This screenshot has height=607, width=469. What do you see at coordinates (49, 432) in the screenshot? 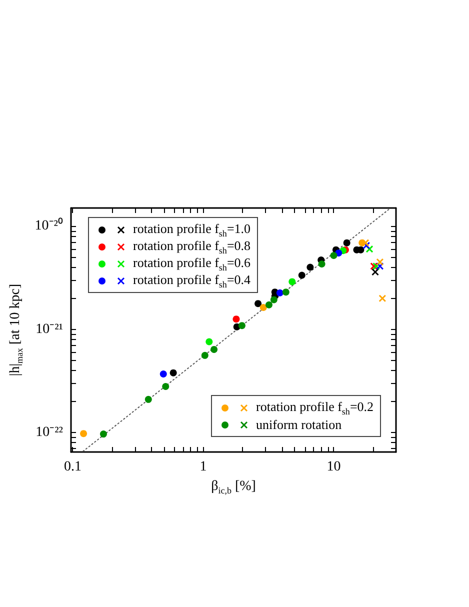
I see `y-tick-label: 10⁻²²` at bounding box center [49, 432].